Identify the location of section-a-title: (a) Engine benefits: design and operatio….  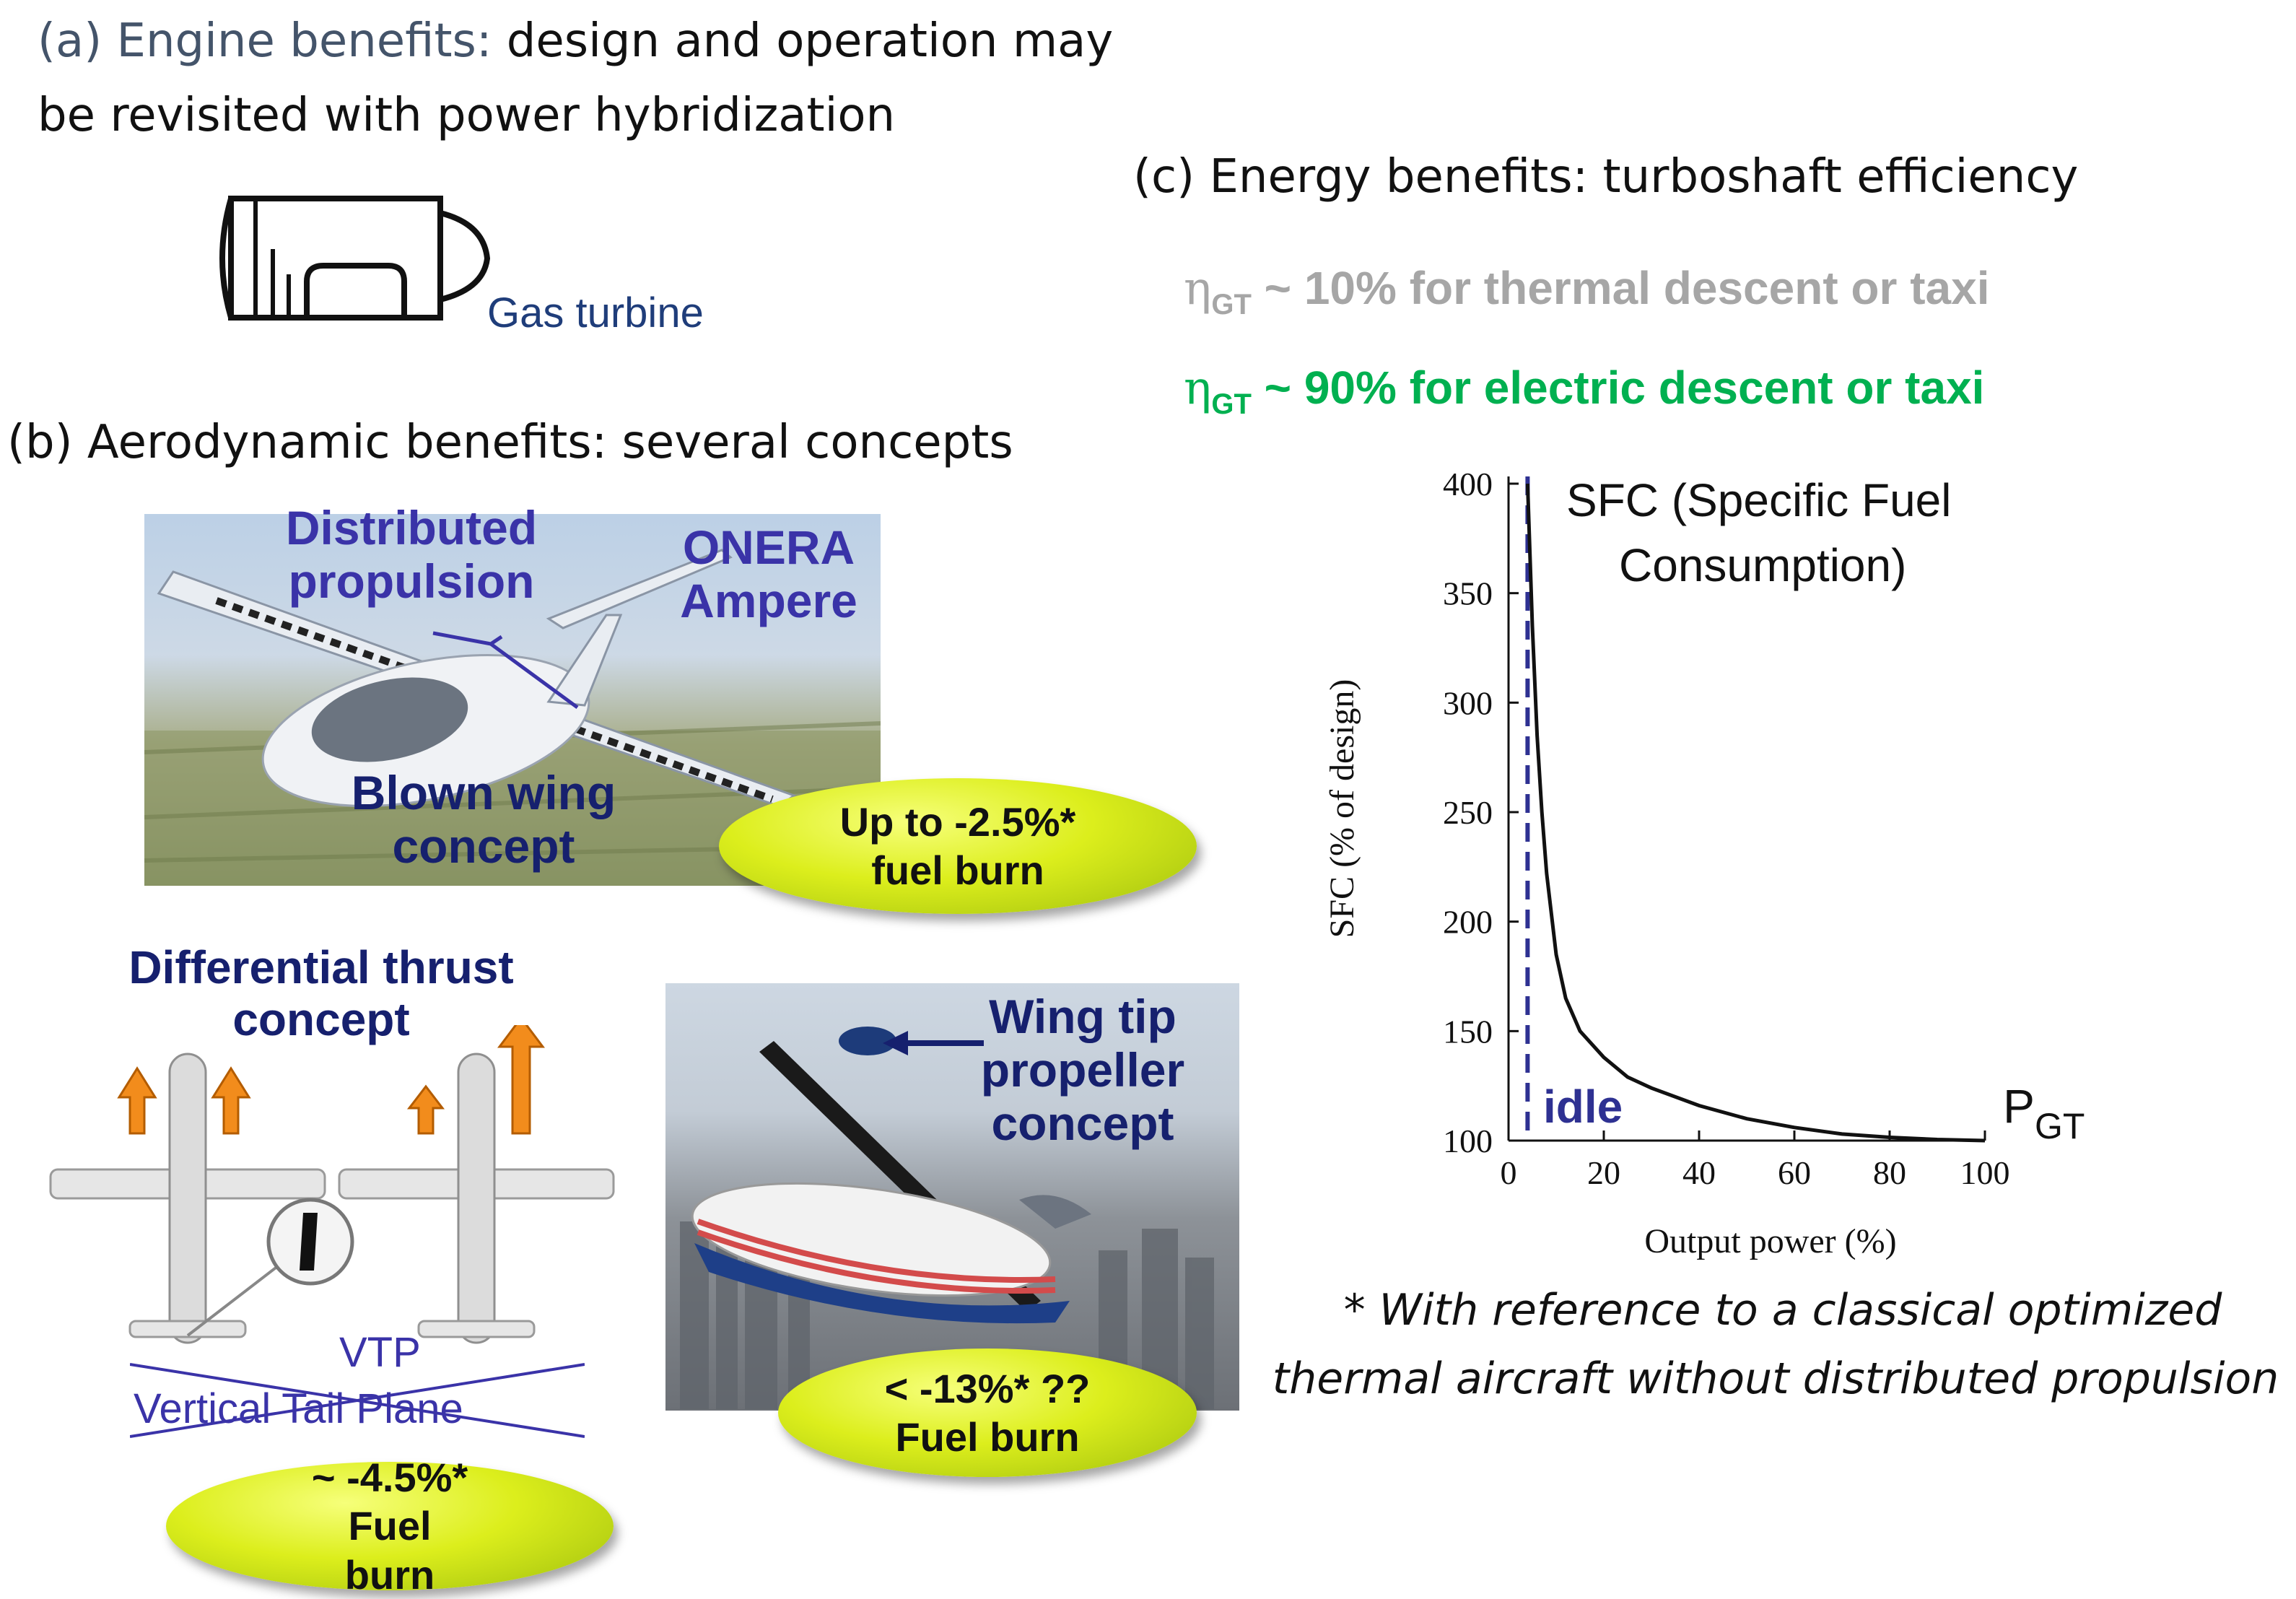
(575, 41).